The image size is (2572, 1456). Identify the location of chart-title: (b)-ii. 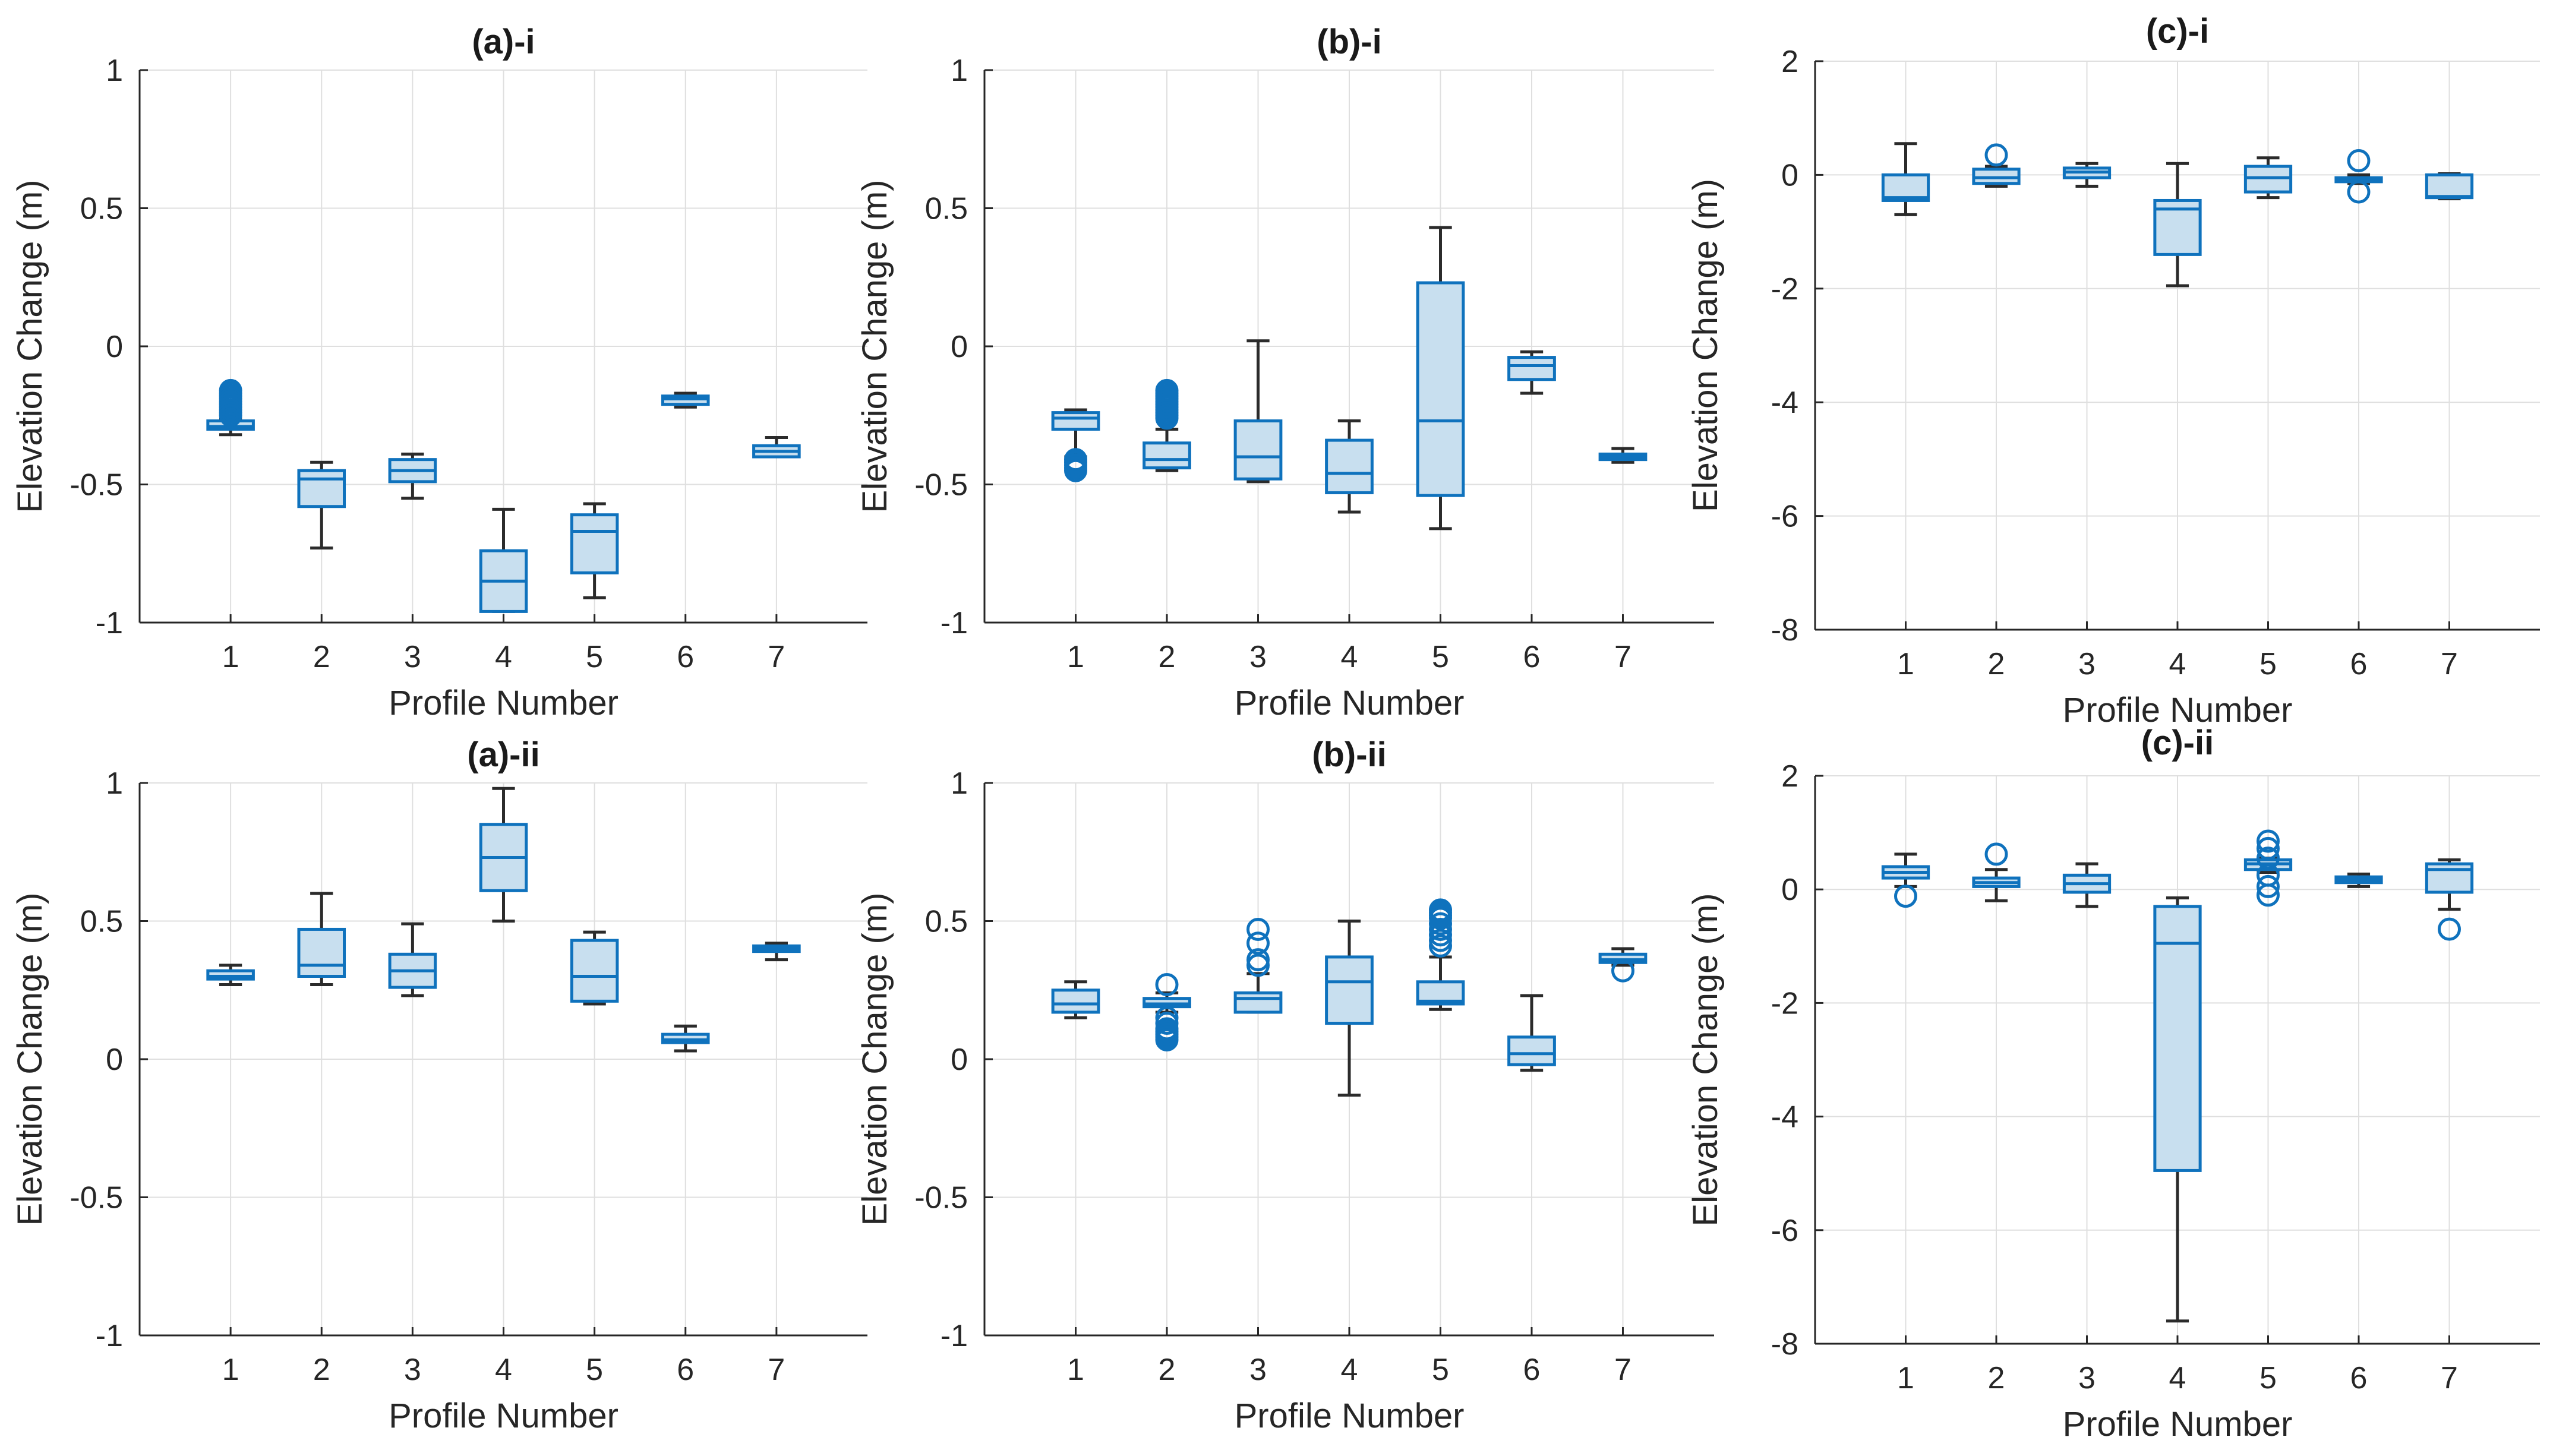
(1349, 754).